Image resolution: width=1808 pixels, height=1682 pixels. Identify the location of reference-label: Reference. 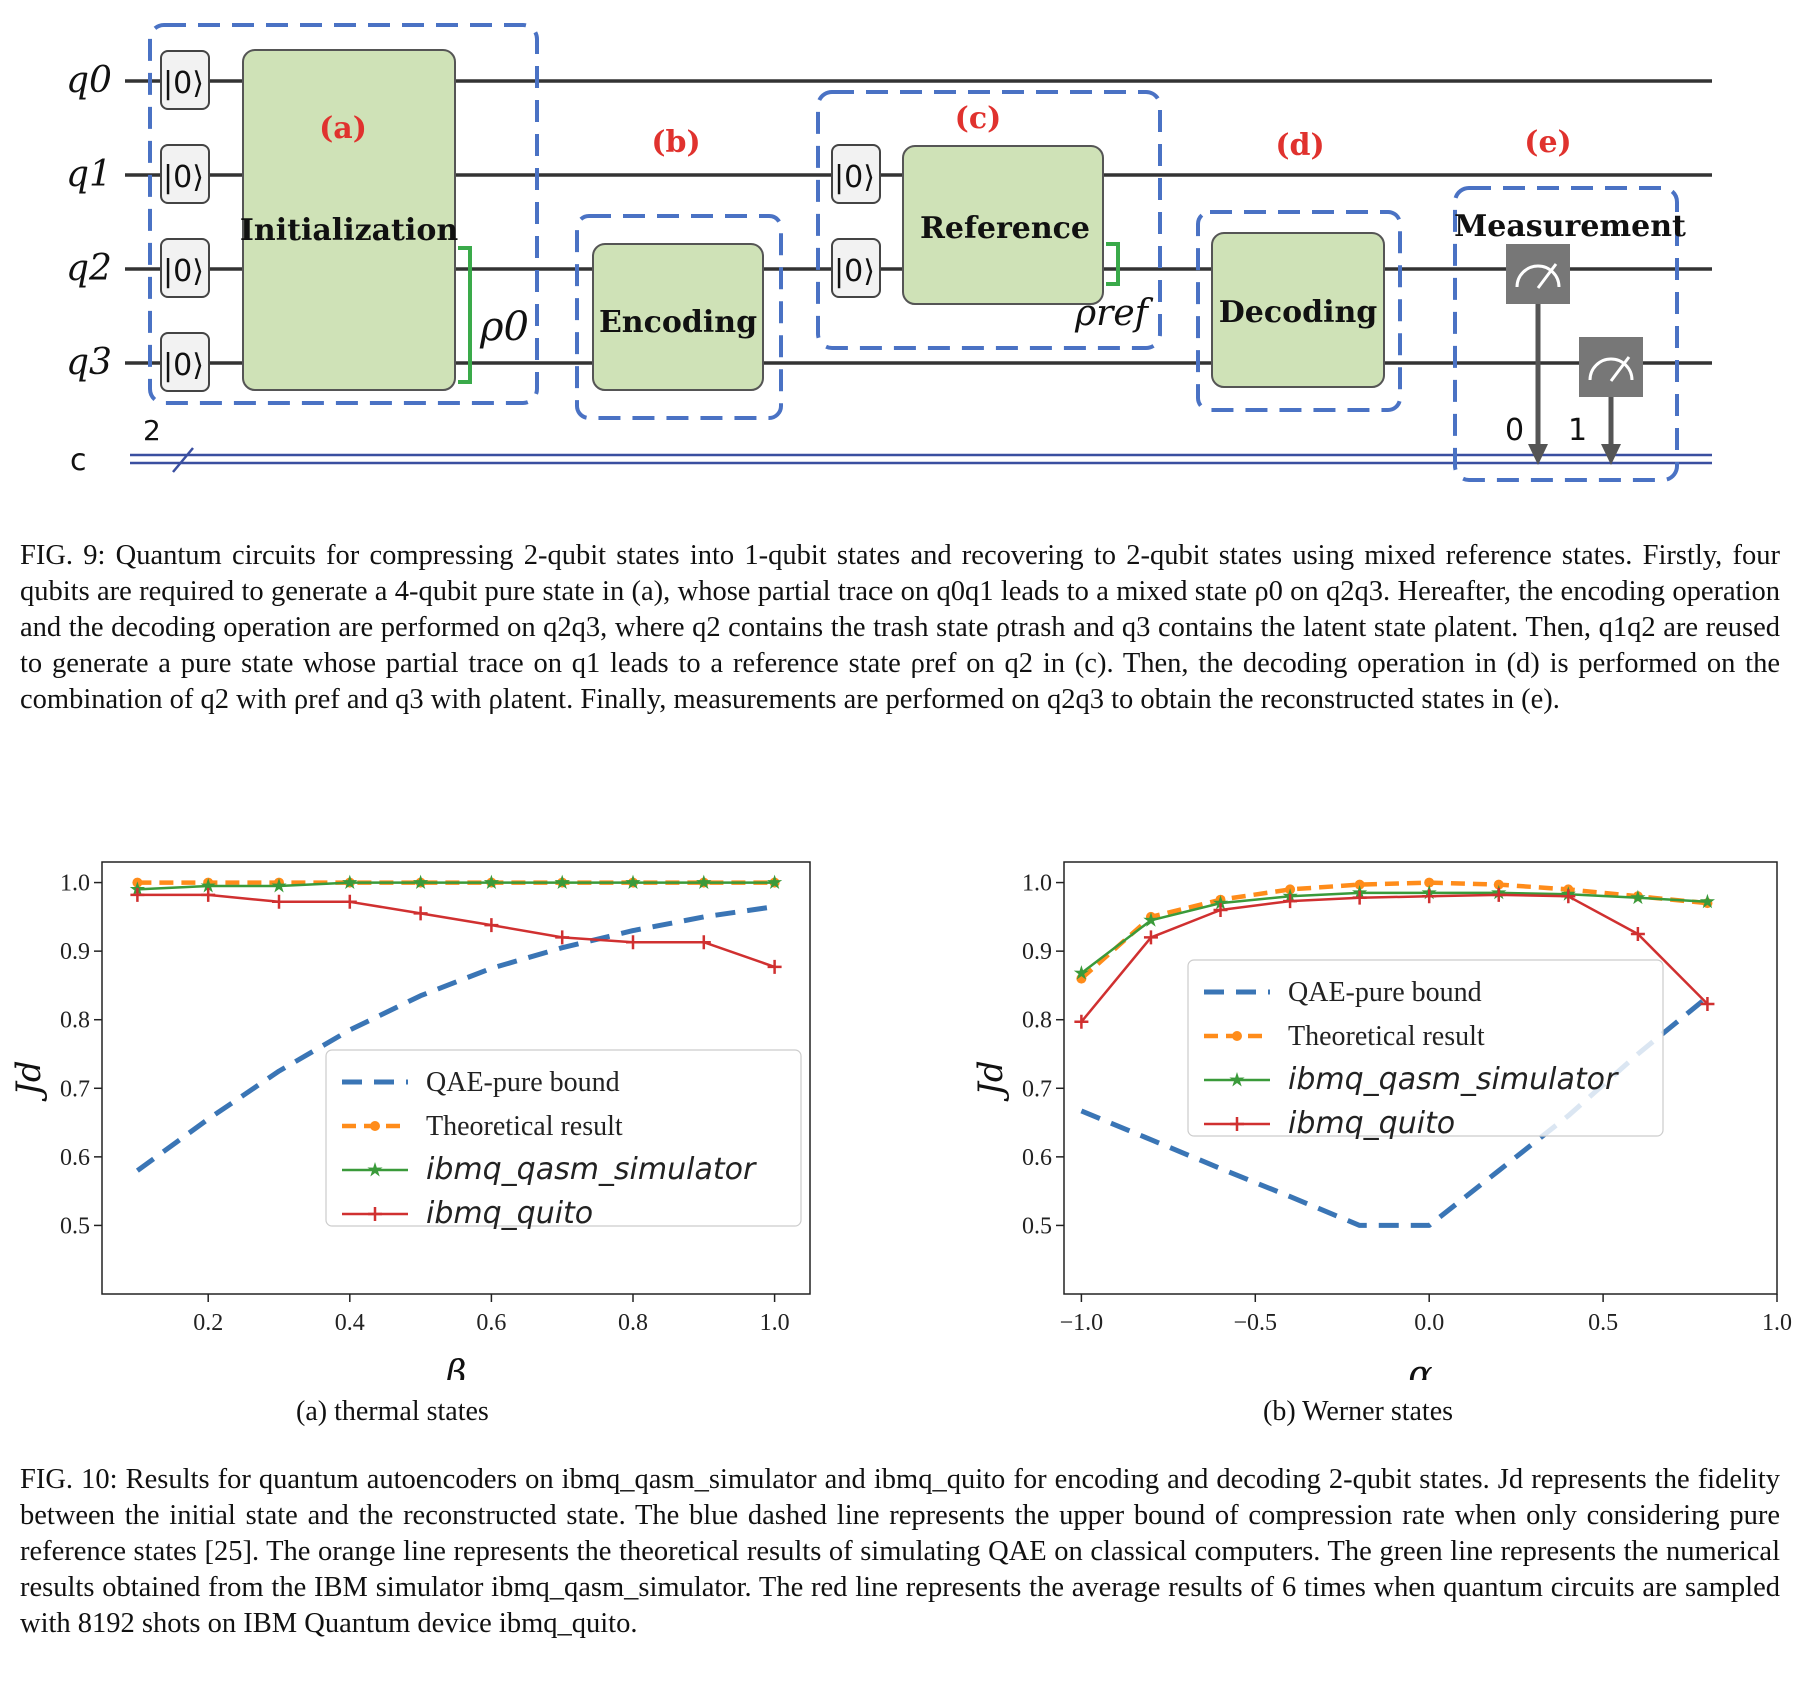
(1005, 228).